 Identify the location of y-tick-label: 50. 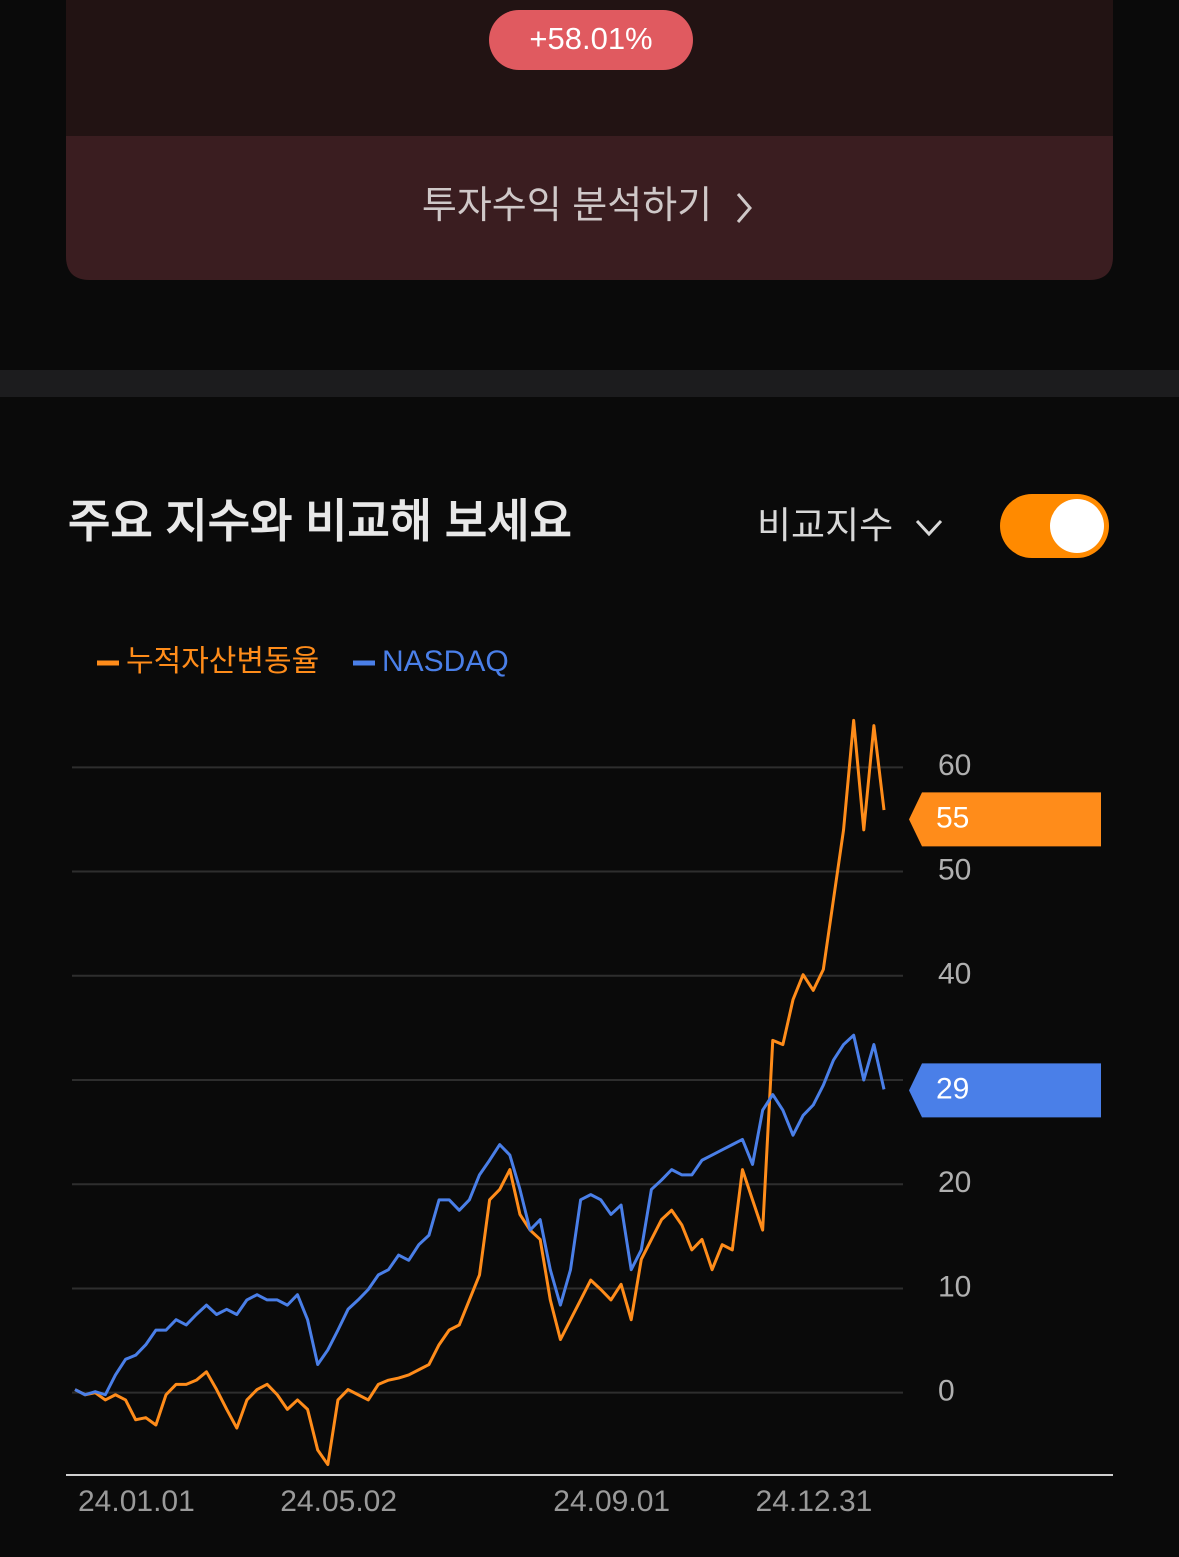
(954, 869).